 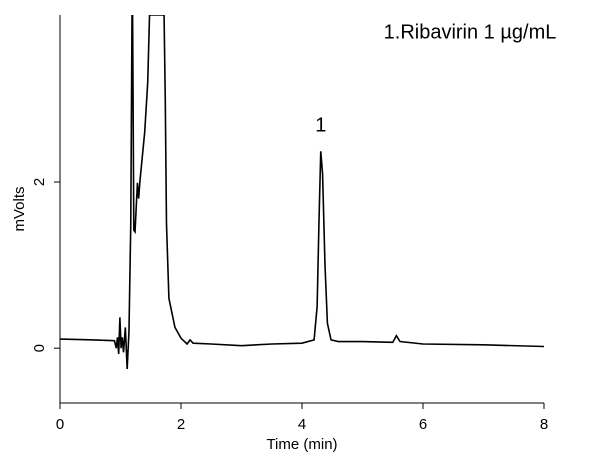 I want to click on y-tick-label: 0, so click(x=39, y=348).